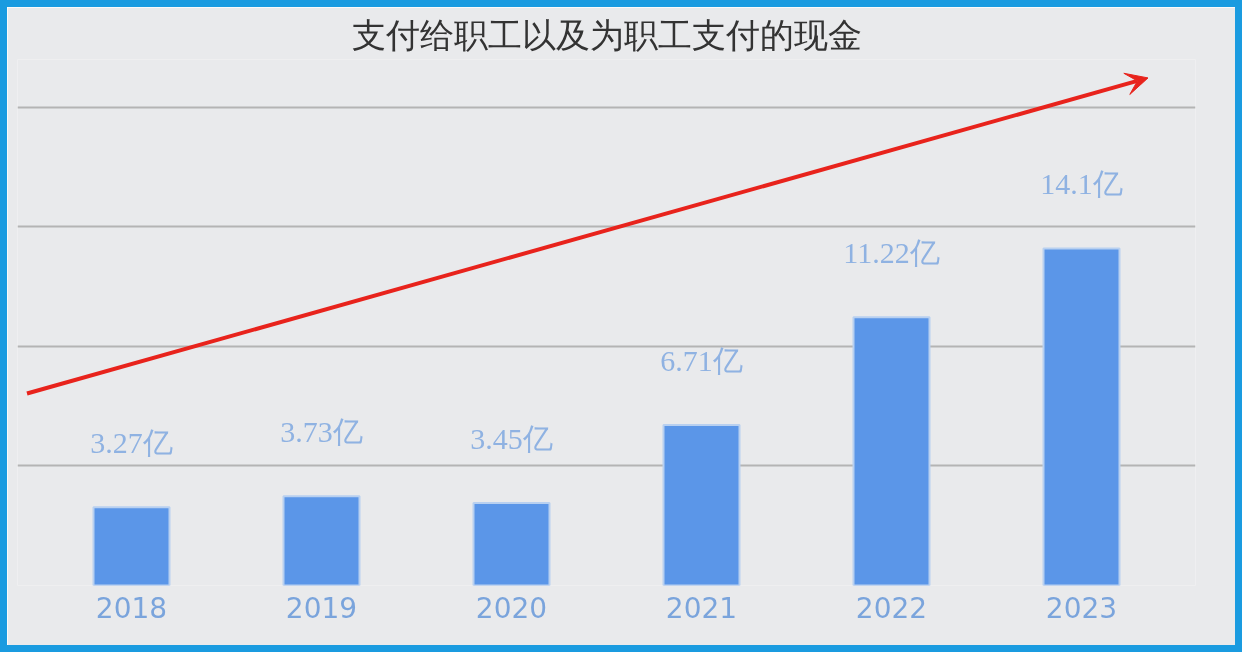  What do you see at coordinates (321, 432) in the screenshot?
I see `data-label: 3.73亿` at bounding box center [321, 432].